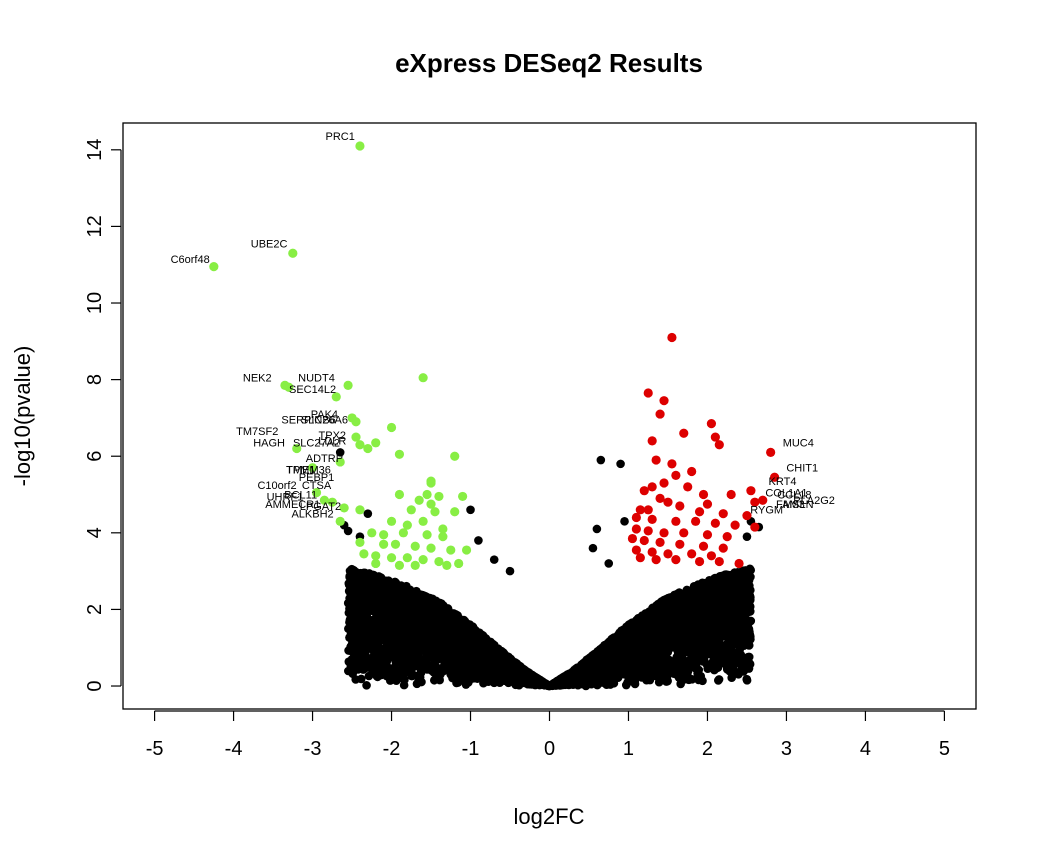  I want to click on chart-title: eXpress DESeq2 Results, so click(549, 63).